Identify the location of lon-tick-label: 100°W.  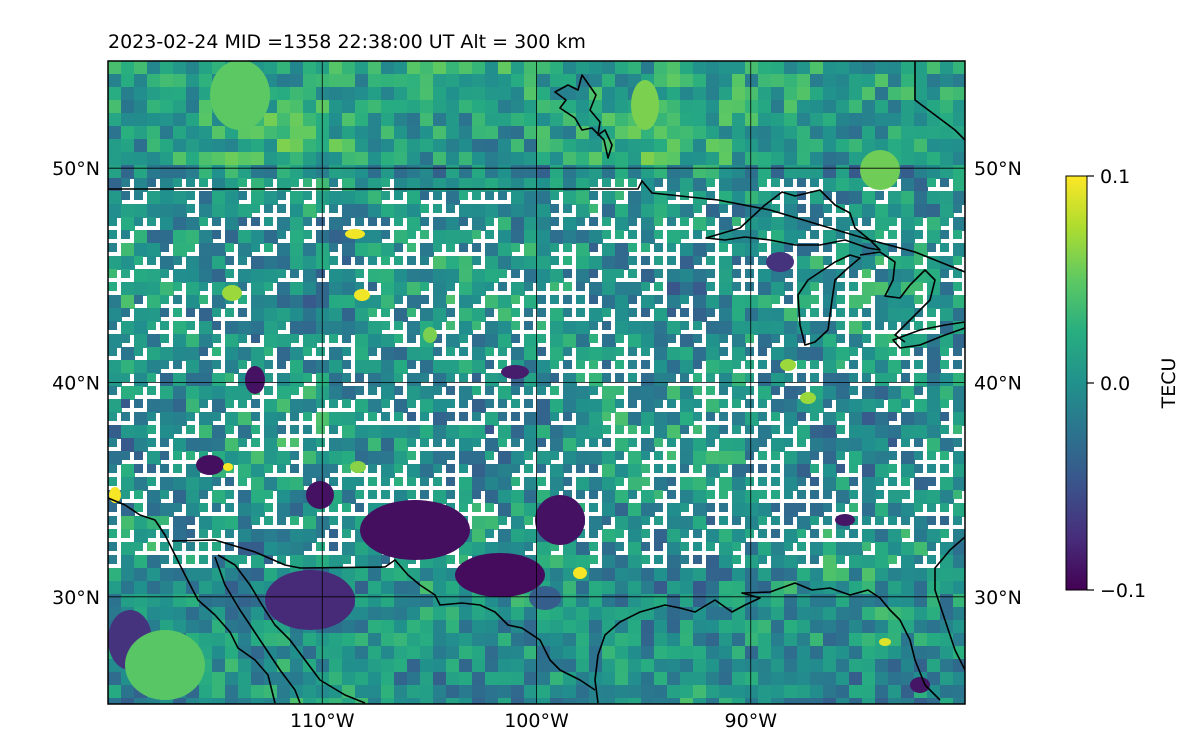
(536, 721).